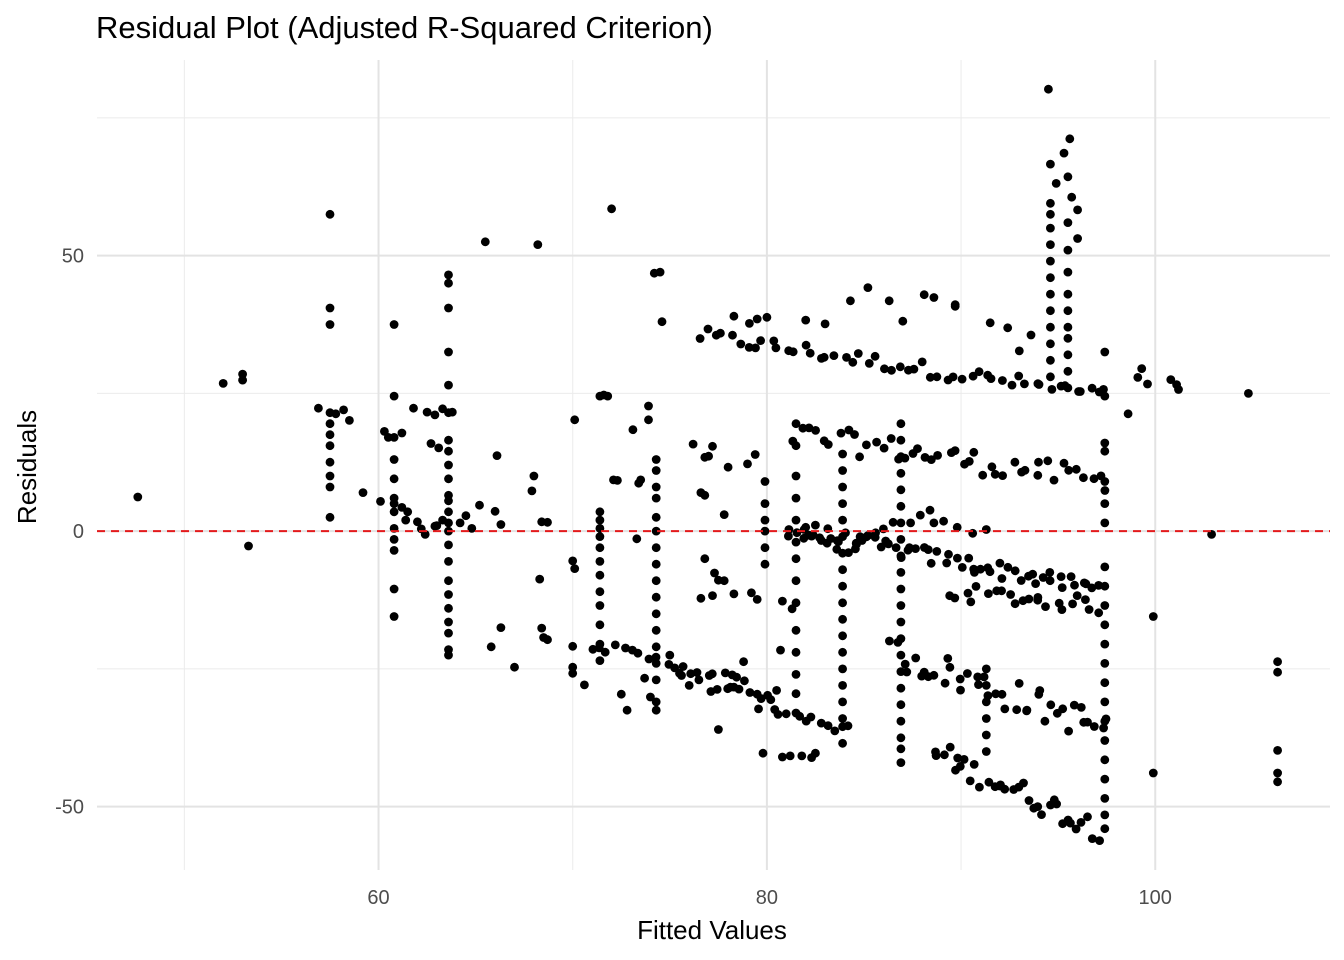  Describe the element at coordinates (712, 930) in the screenshot. I see `x-axis-title: Fitted Values` at that location.